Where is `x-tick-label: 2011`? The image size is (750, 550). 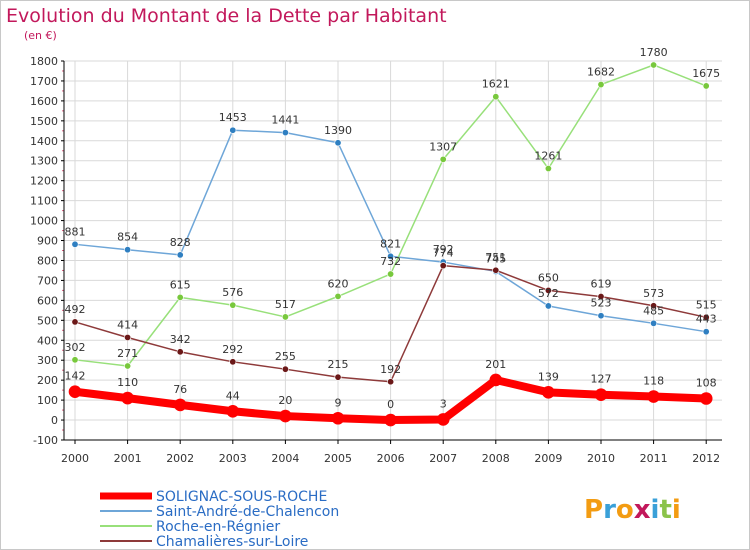 x-tick-label: 2011 is located at coordinates (654, 458).